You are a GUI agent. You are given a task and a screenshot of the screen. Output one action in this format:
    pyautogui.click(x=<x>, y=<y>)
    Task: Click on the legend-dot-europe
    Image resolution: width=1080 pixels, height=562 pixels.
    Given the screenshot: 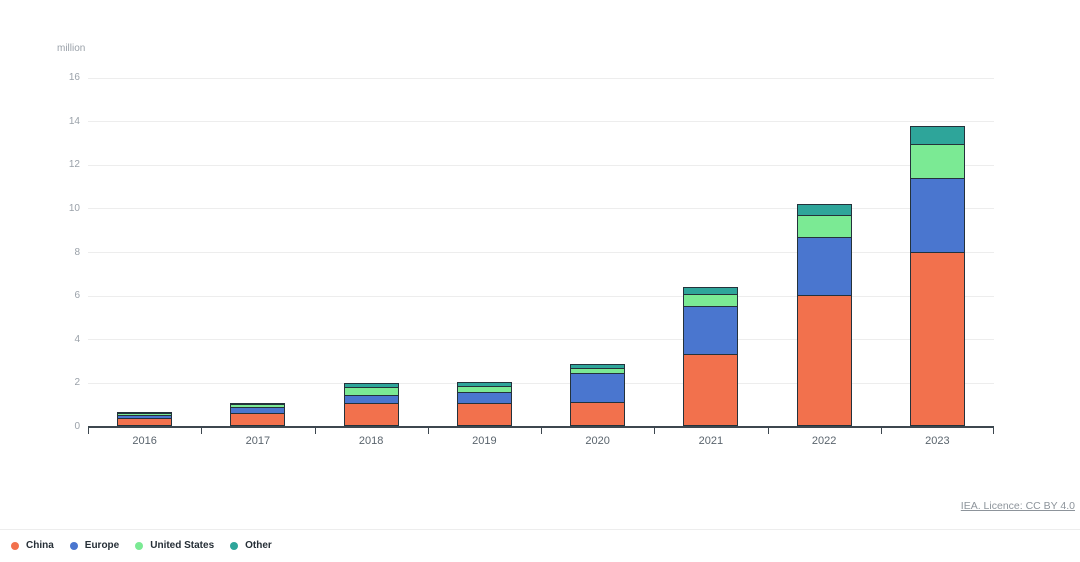 What is the action you would take?
    pyautogui.click(x=73, y=545)
    